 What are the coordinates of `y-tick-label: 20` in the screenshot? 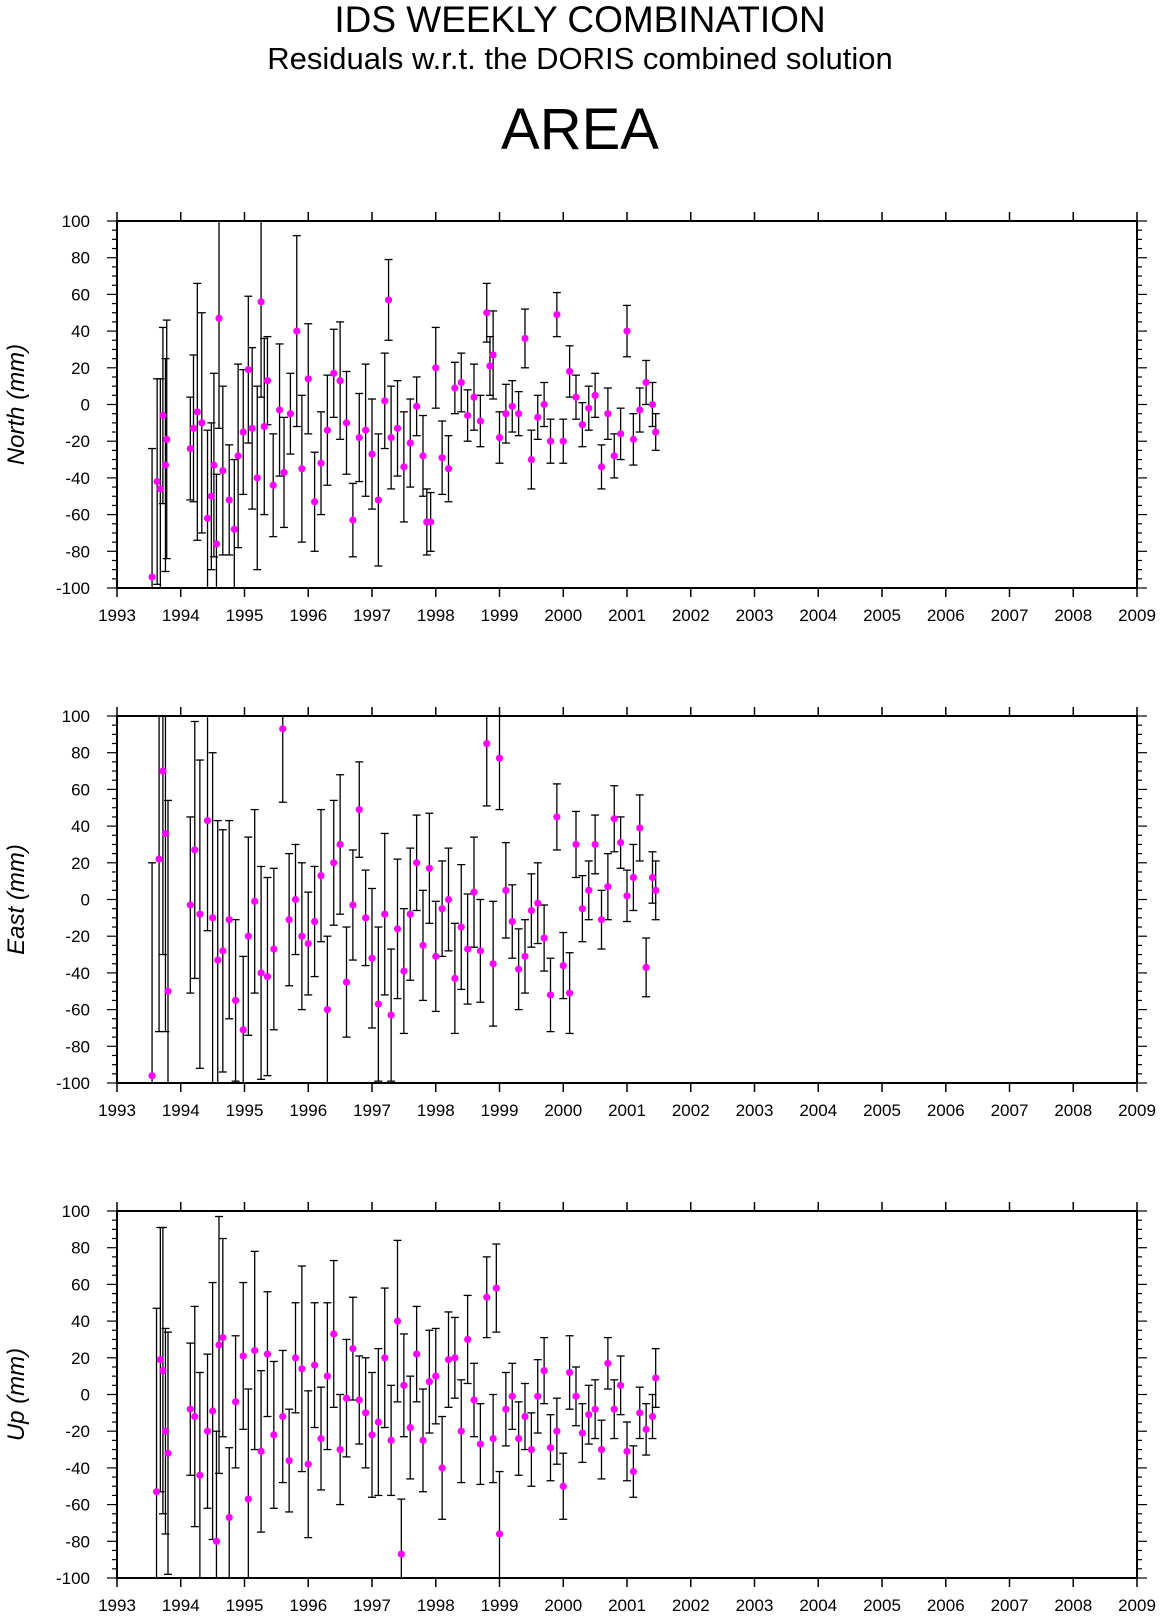 It's located at (80, 1358).